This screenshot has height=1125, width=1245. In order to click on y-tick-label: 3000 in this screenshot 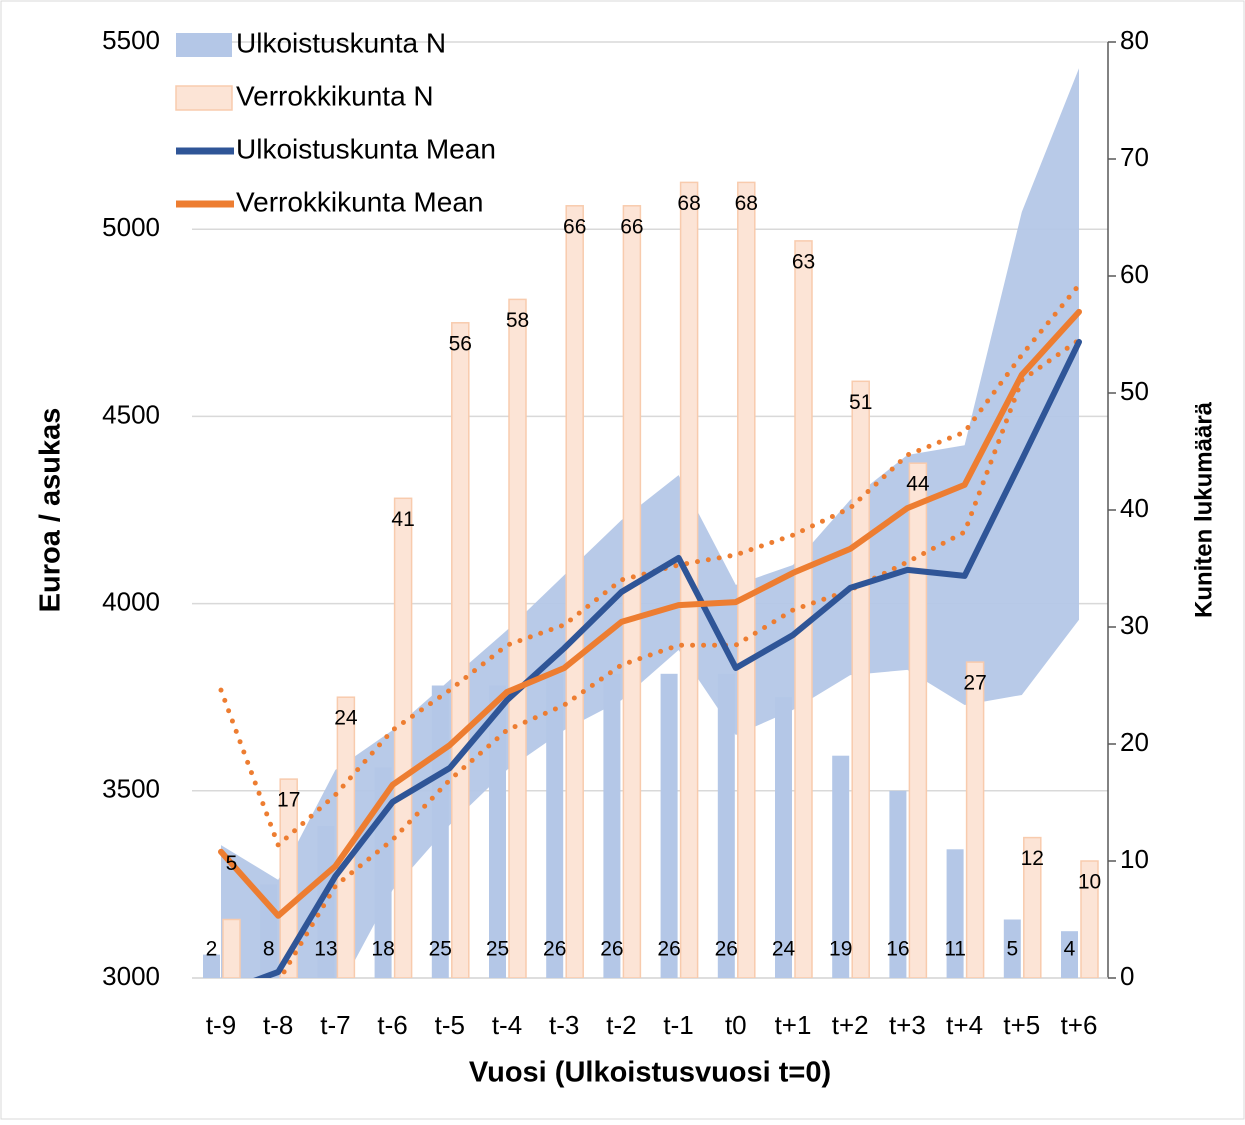, I will do `click(131, 976)`.